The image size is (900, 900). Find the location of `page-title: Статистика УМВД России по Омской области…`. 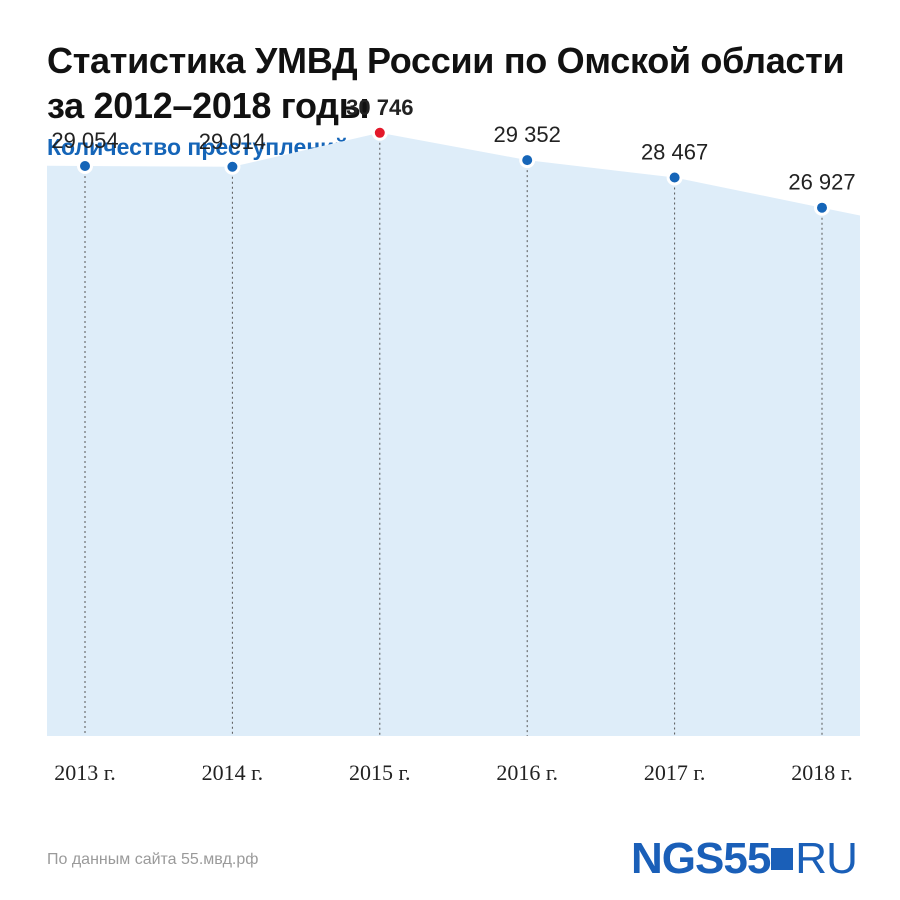

page-title: Статистика УМВД России по Омской области… is located at coordinates (446, 83).